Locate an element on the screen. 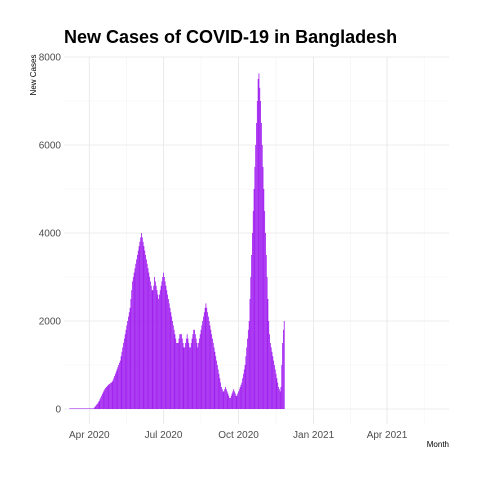  x-tick-label: Jan 2021 is located at coordinates (314, 435).